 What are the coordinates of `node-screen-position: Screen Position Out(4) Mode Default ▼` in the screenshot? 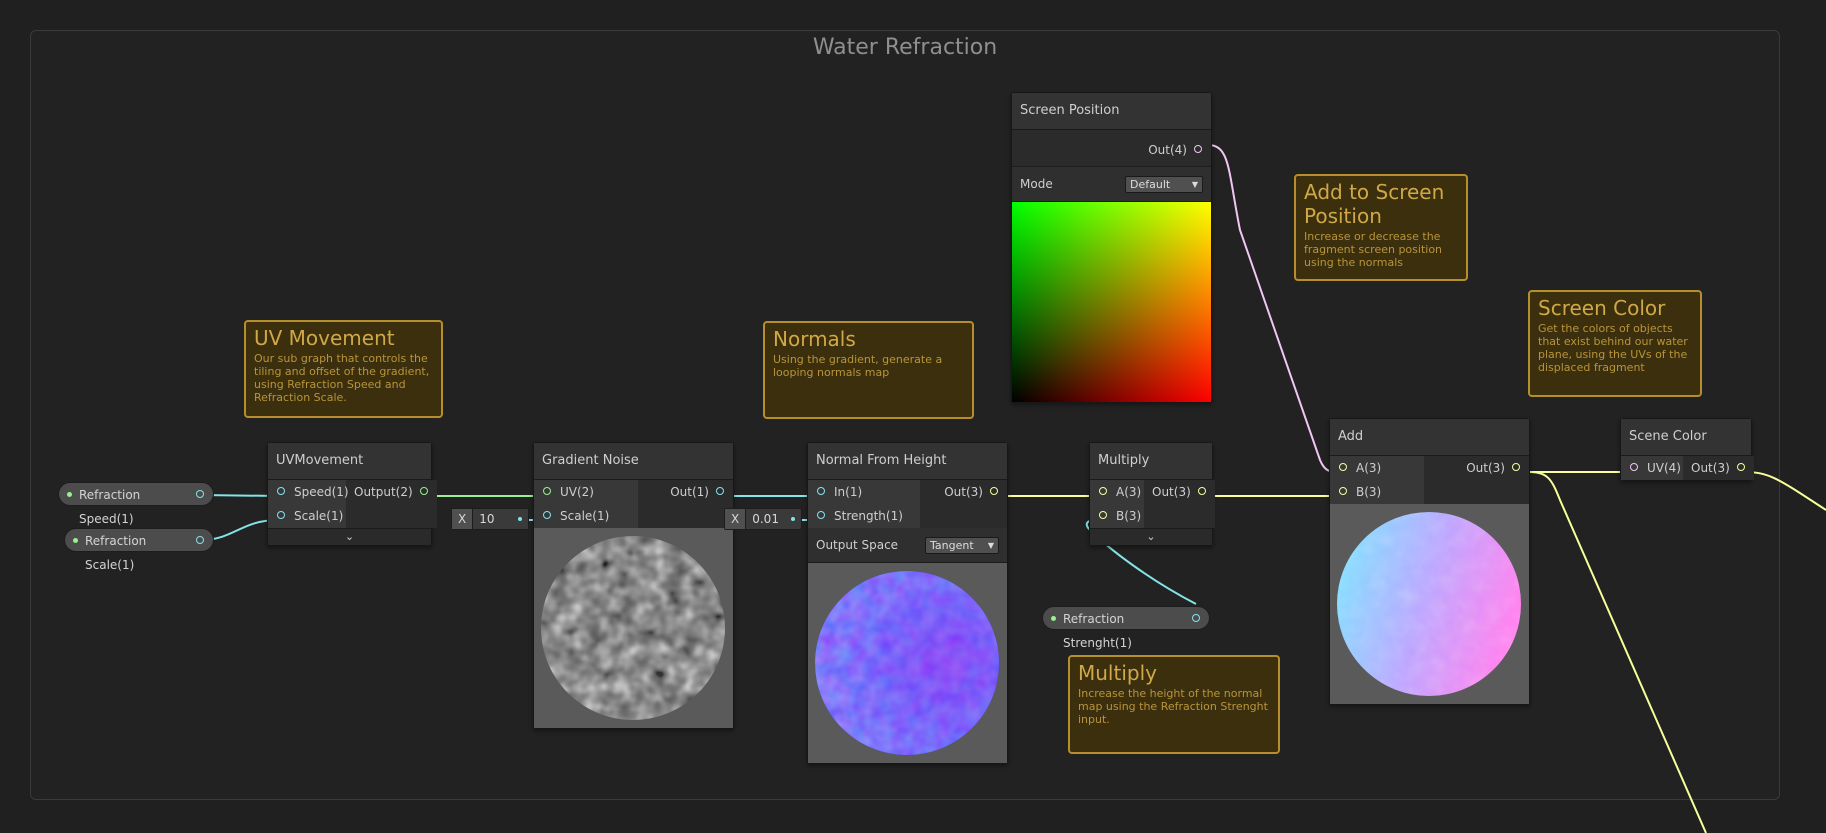 It's located at (1111, 247).